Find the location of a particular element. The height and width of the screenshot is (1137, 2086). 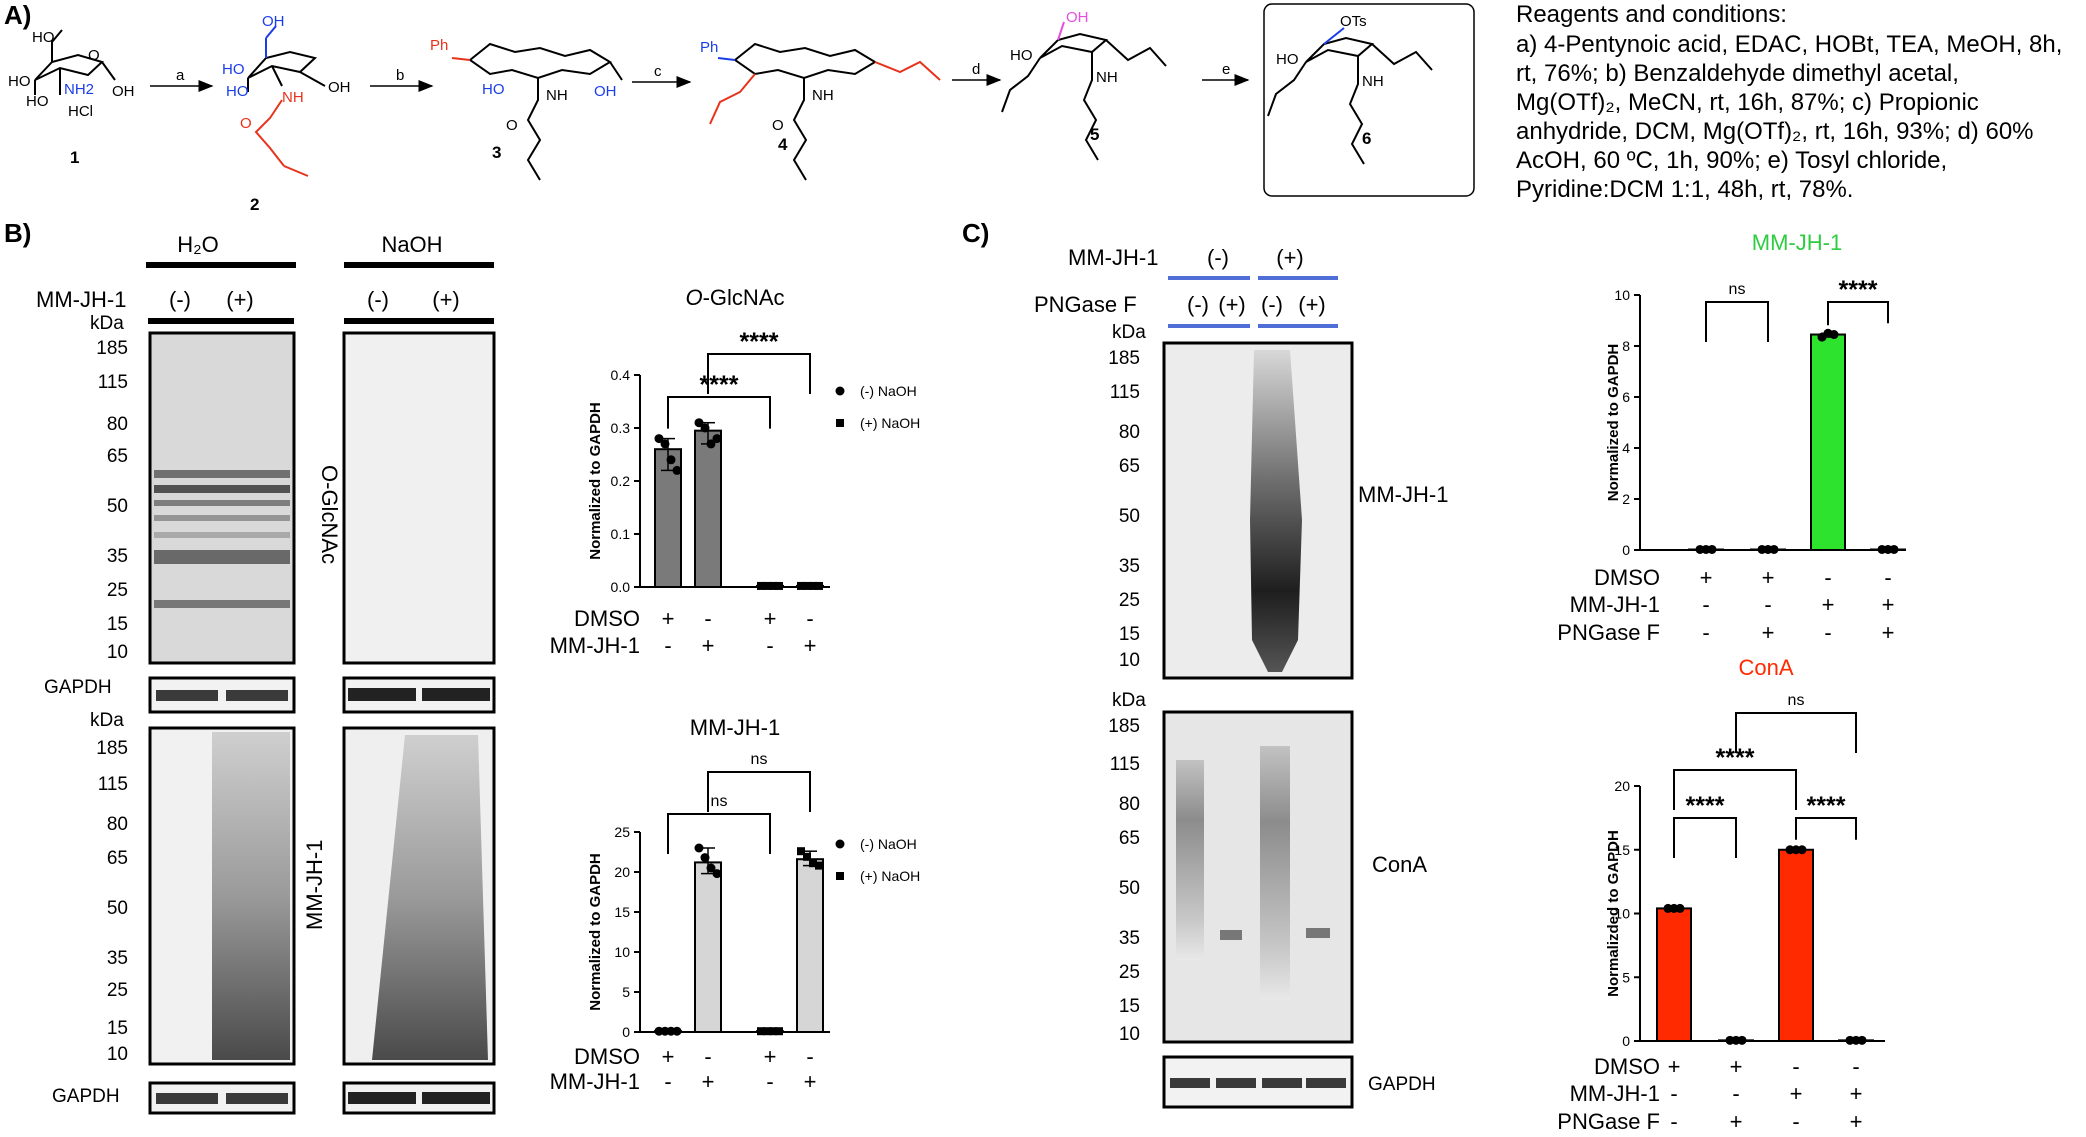

legend-label: (+) NaOH is located at coordinates (890, 423).